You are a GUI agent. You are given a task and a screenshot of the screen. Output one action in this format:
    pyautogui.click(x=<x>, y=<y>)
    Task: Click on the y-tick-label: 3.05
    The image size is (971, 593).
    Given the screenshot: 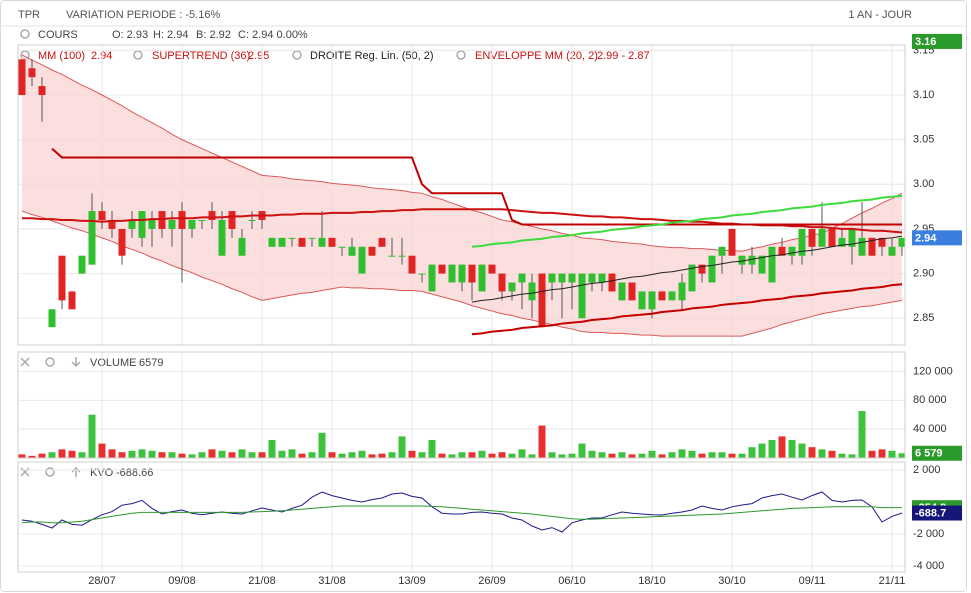 What is the action you would take?
    pyautogui.click(x=923, y=140)
    